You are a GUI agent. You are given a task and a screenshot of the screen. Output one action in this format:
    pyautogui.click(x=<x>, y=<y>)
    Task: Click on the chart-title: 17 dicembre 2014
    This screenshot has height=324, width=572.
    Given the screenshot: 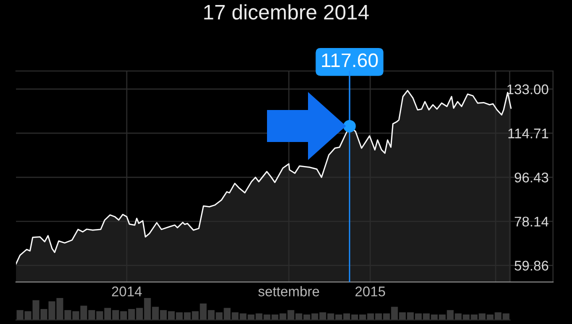 What is the action you would take?
    pyautogui.click(x=286, y=12)
    